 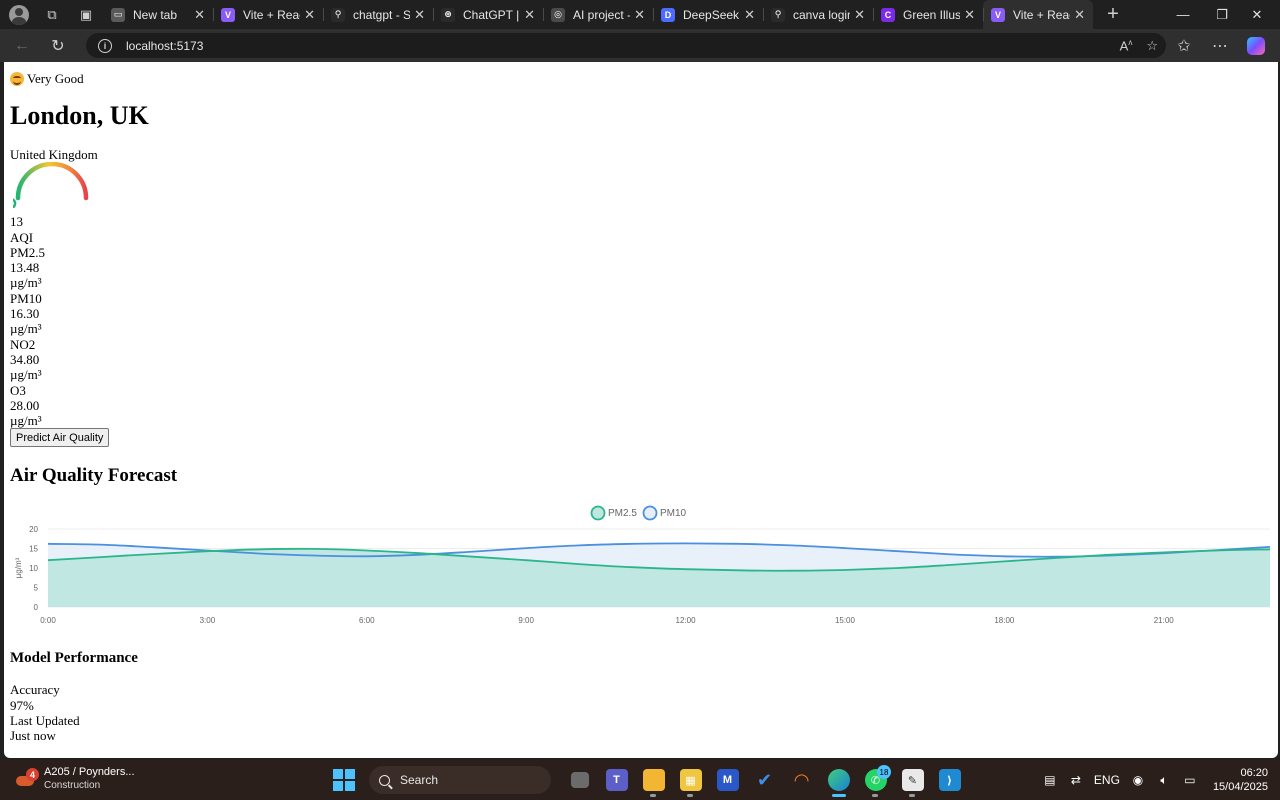 I want to click on favorites-icon: ✩, so click(x=1184, y=46).